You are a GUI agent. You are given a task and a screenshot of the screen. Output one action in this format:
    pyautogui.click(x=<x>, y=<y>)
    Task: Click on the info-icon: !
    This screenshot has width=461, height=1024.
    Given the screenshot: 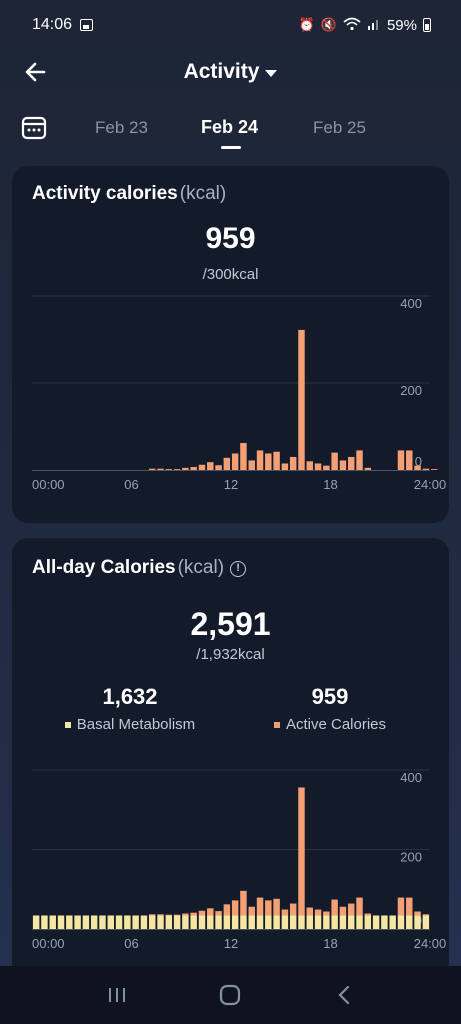 What is the action you would take?
    pyautogui.click(x=238, y=569)
    